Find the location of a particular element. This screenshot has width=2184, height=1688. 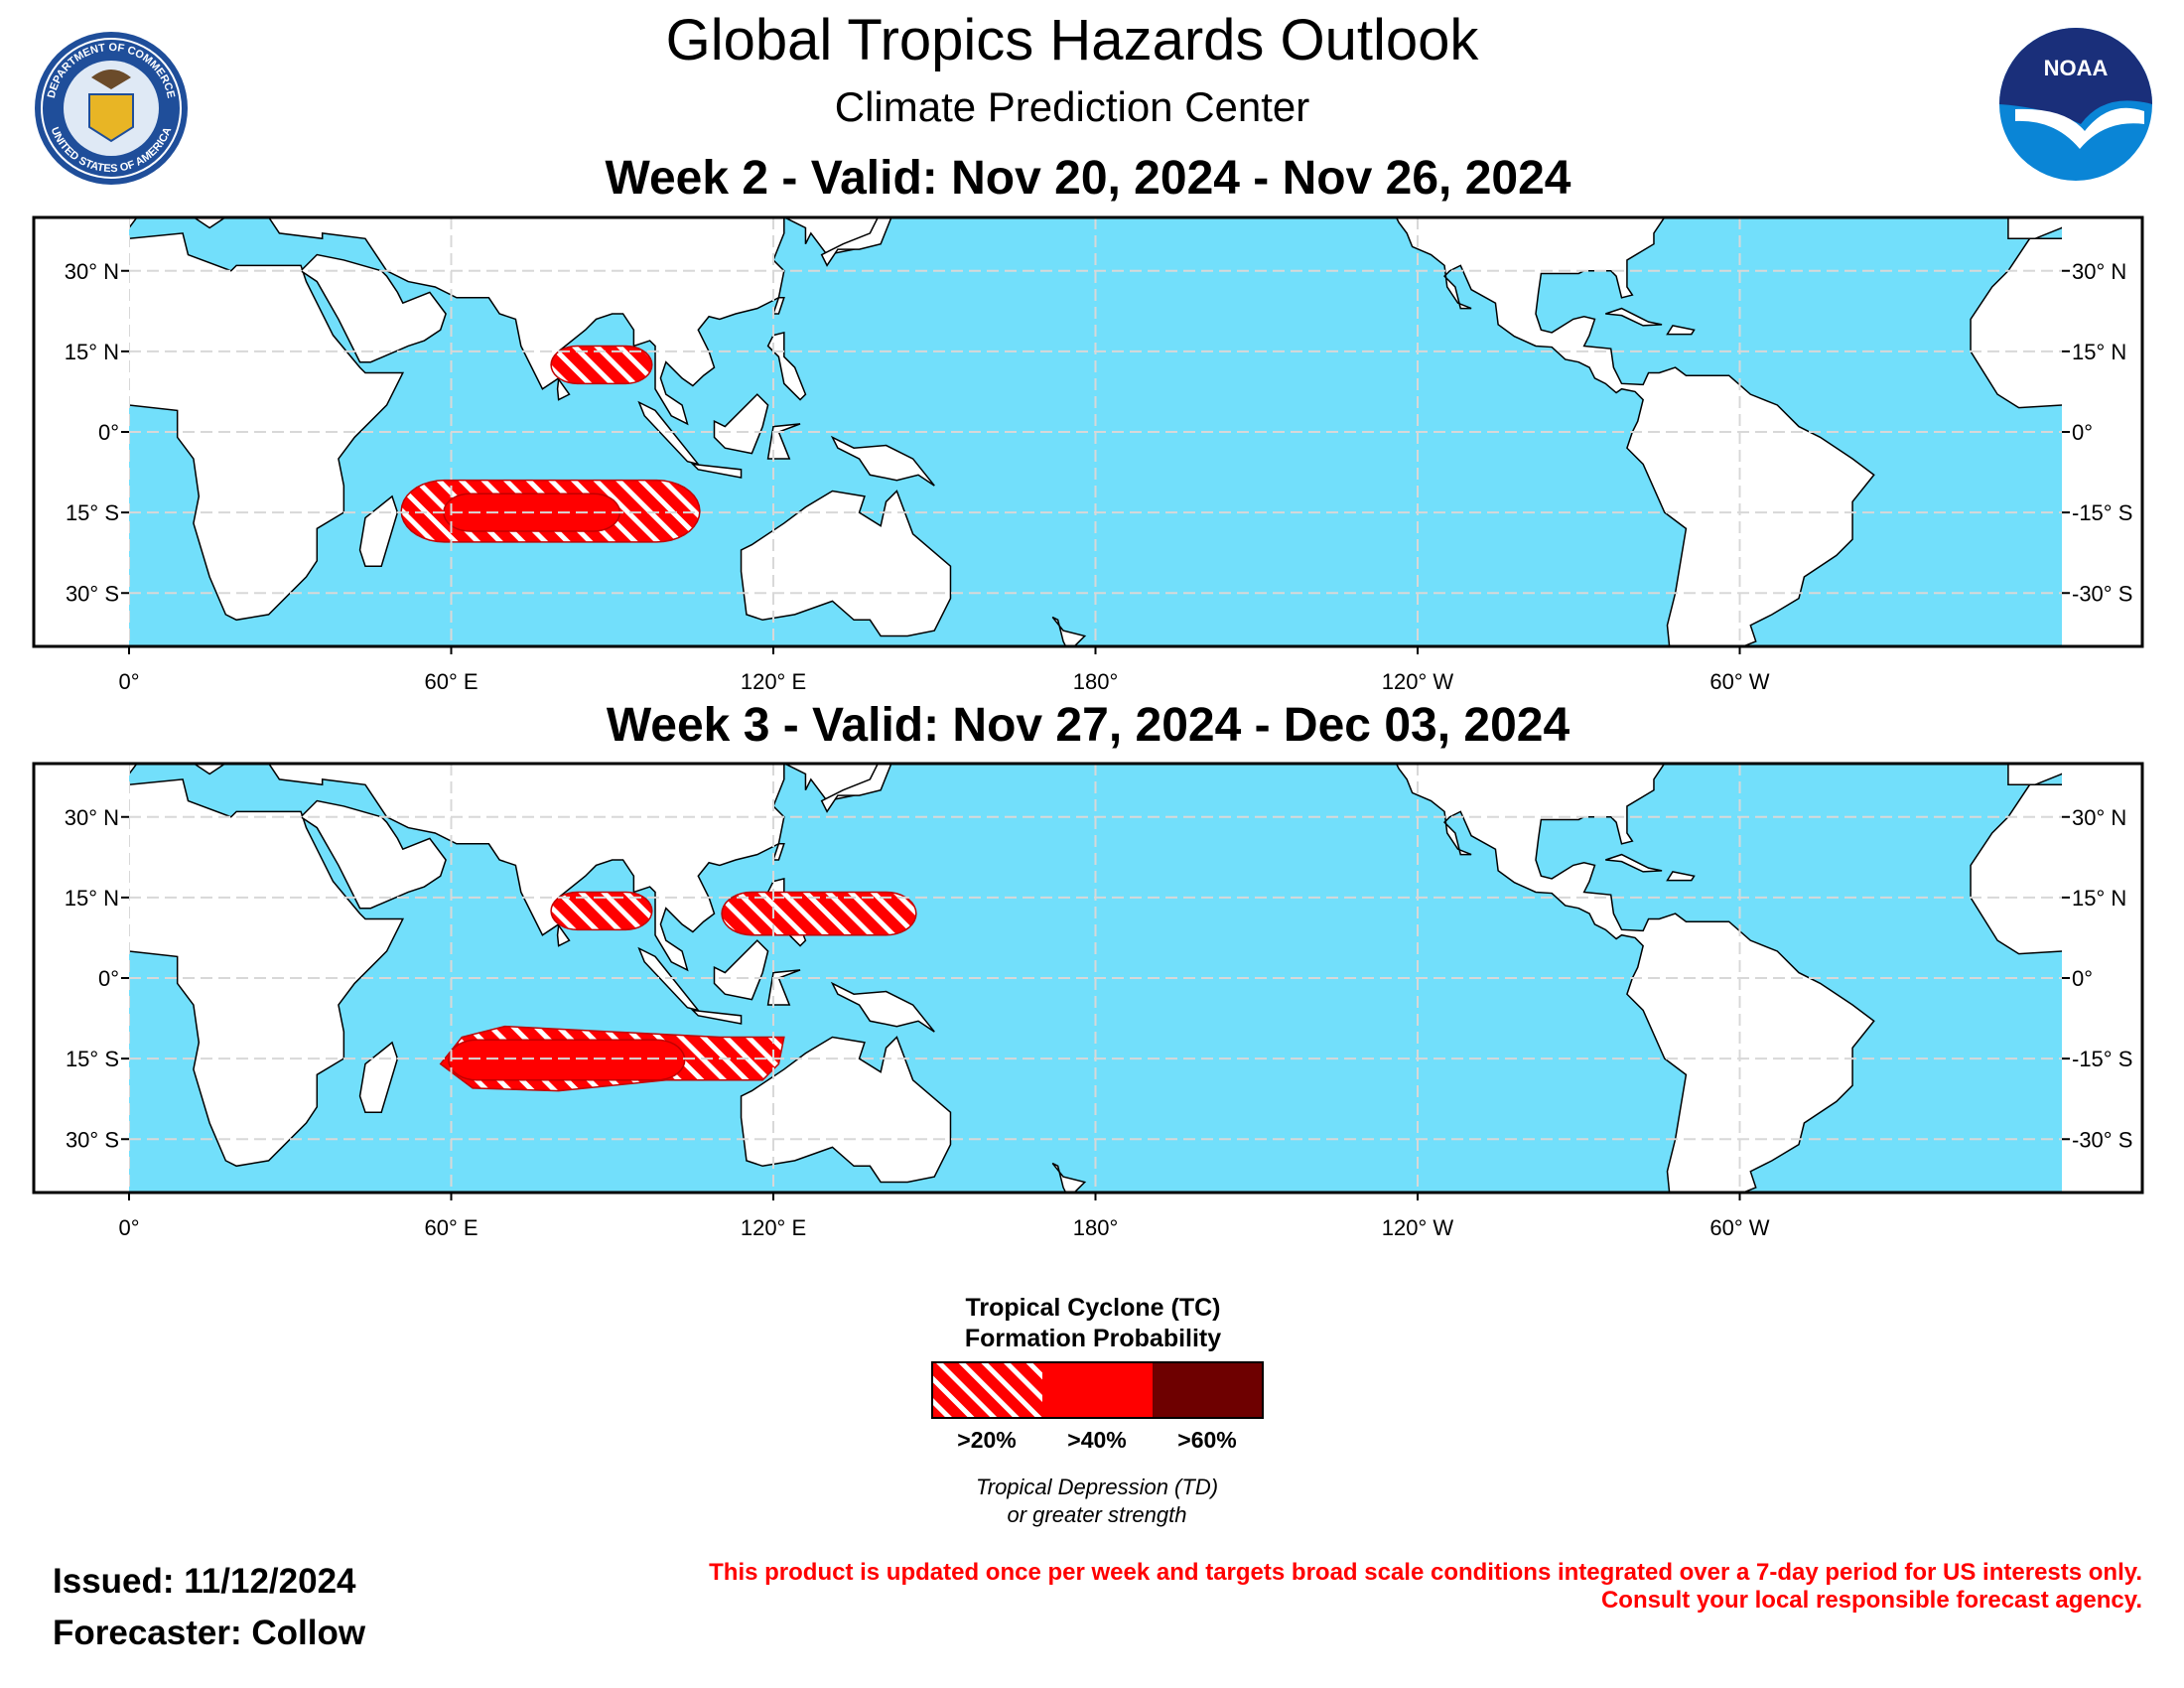

noaa-top is located at coordinates (2075, 76).